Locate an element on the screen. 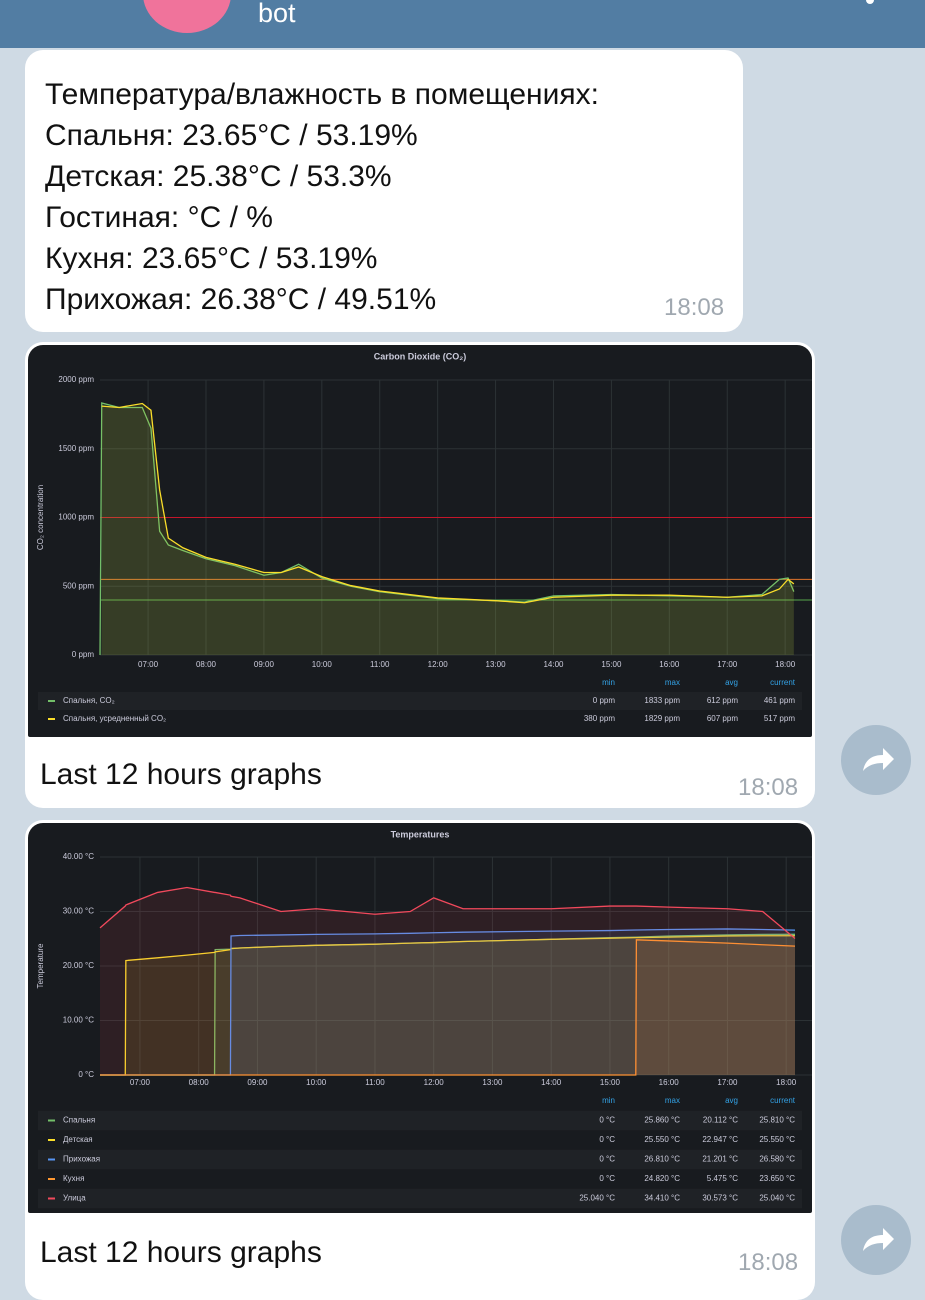 This screenshot has height=1300, width=925. legend-name: Улица is located at coordinates (74, 1198).